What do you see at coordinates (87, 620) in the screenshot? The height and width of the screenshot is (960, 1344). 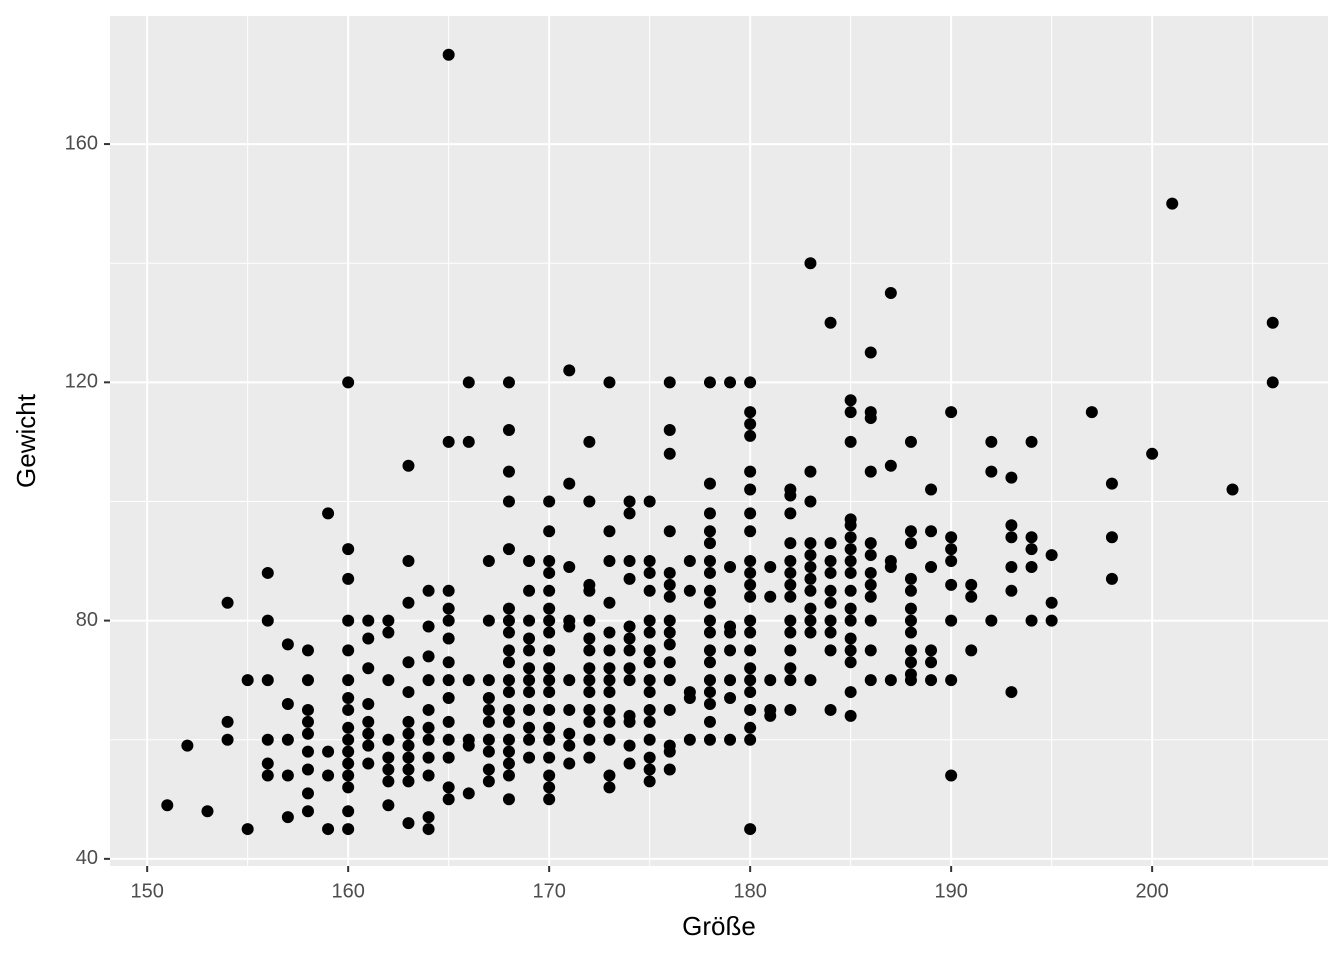 I see `y-tick-label: 80` at bounding box center [87, 620].